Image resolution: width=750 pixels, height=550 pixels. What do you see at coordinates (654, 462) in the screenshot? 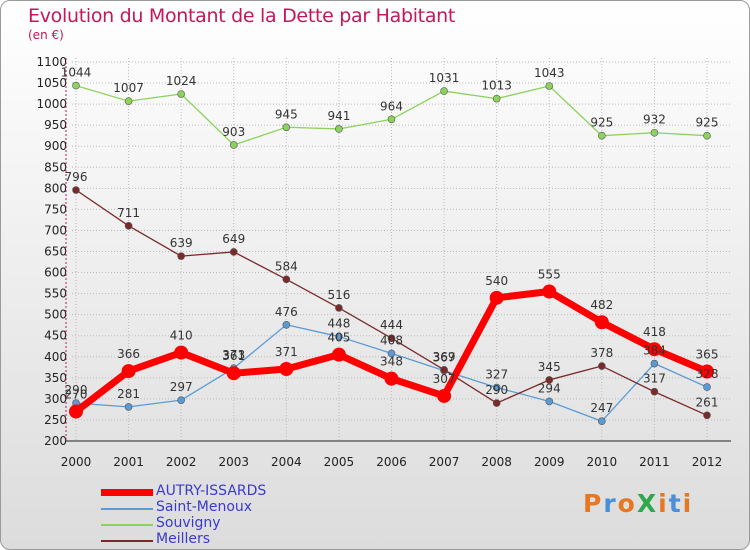
I see `x-tick-label: 2011` at bounding box center [654, 462].